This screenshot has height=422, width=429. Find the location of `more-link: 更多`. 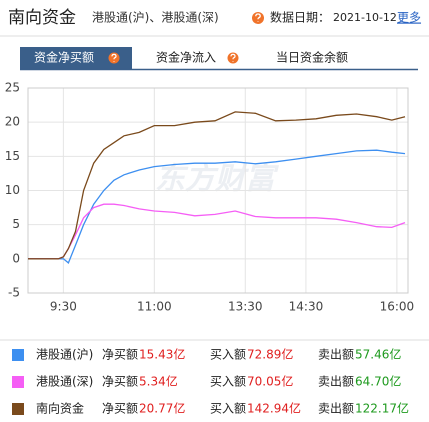

more-link: 更多 is located at coordinates (409, 18).